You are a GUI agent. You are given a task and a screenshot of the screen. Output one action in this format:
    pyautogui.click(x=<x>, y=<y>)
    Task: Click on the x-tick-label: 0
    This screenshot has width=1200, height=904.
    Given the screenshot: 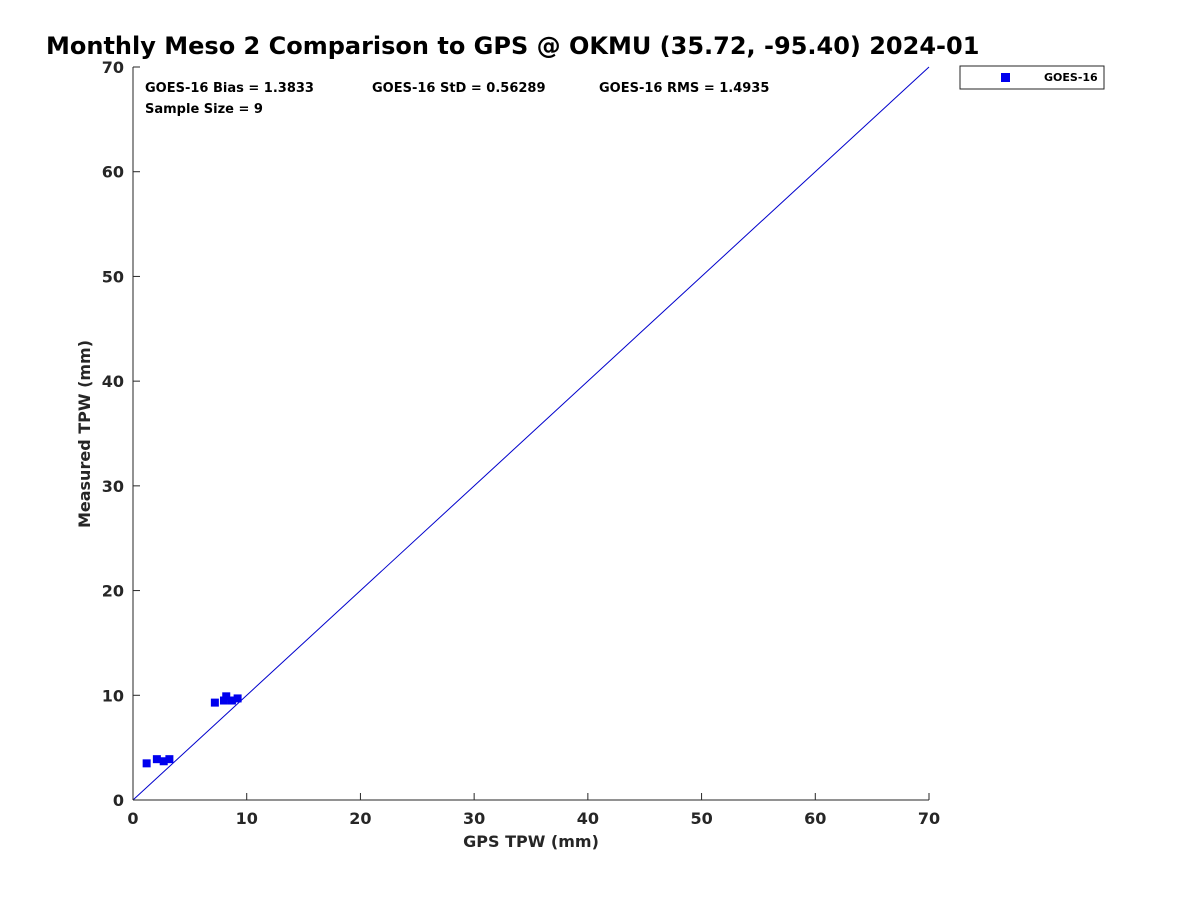 What is the action you would take?
    pyautogui.click(x=132, y=818)
    